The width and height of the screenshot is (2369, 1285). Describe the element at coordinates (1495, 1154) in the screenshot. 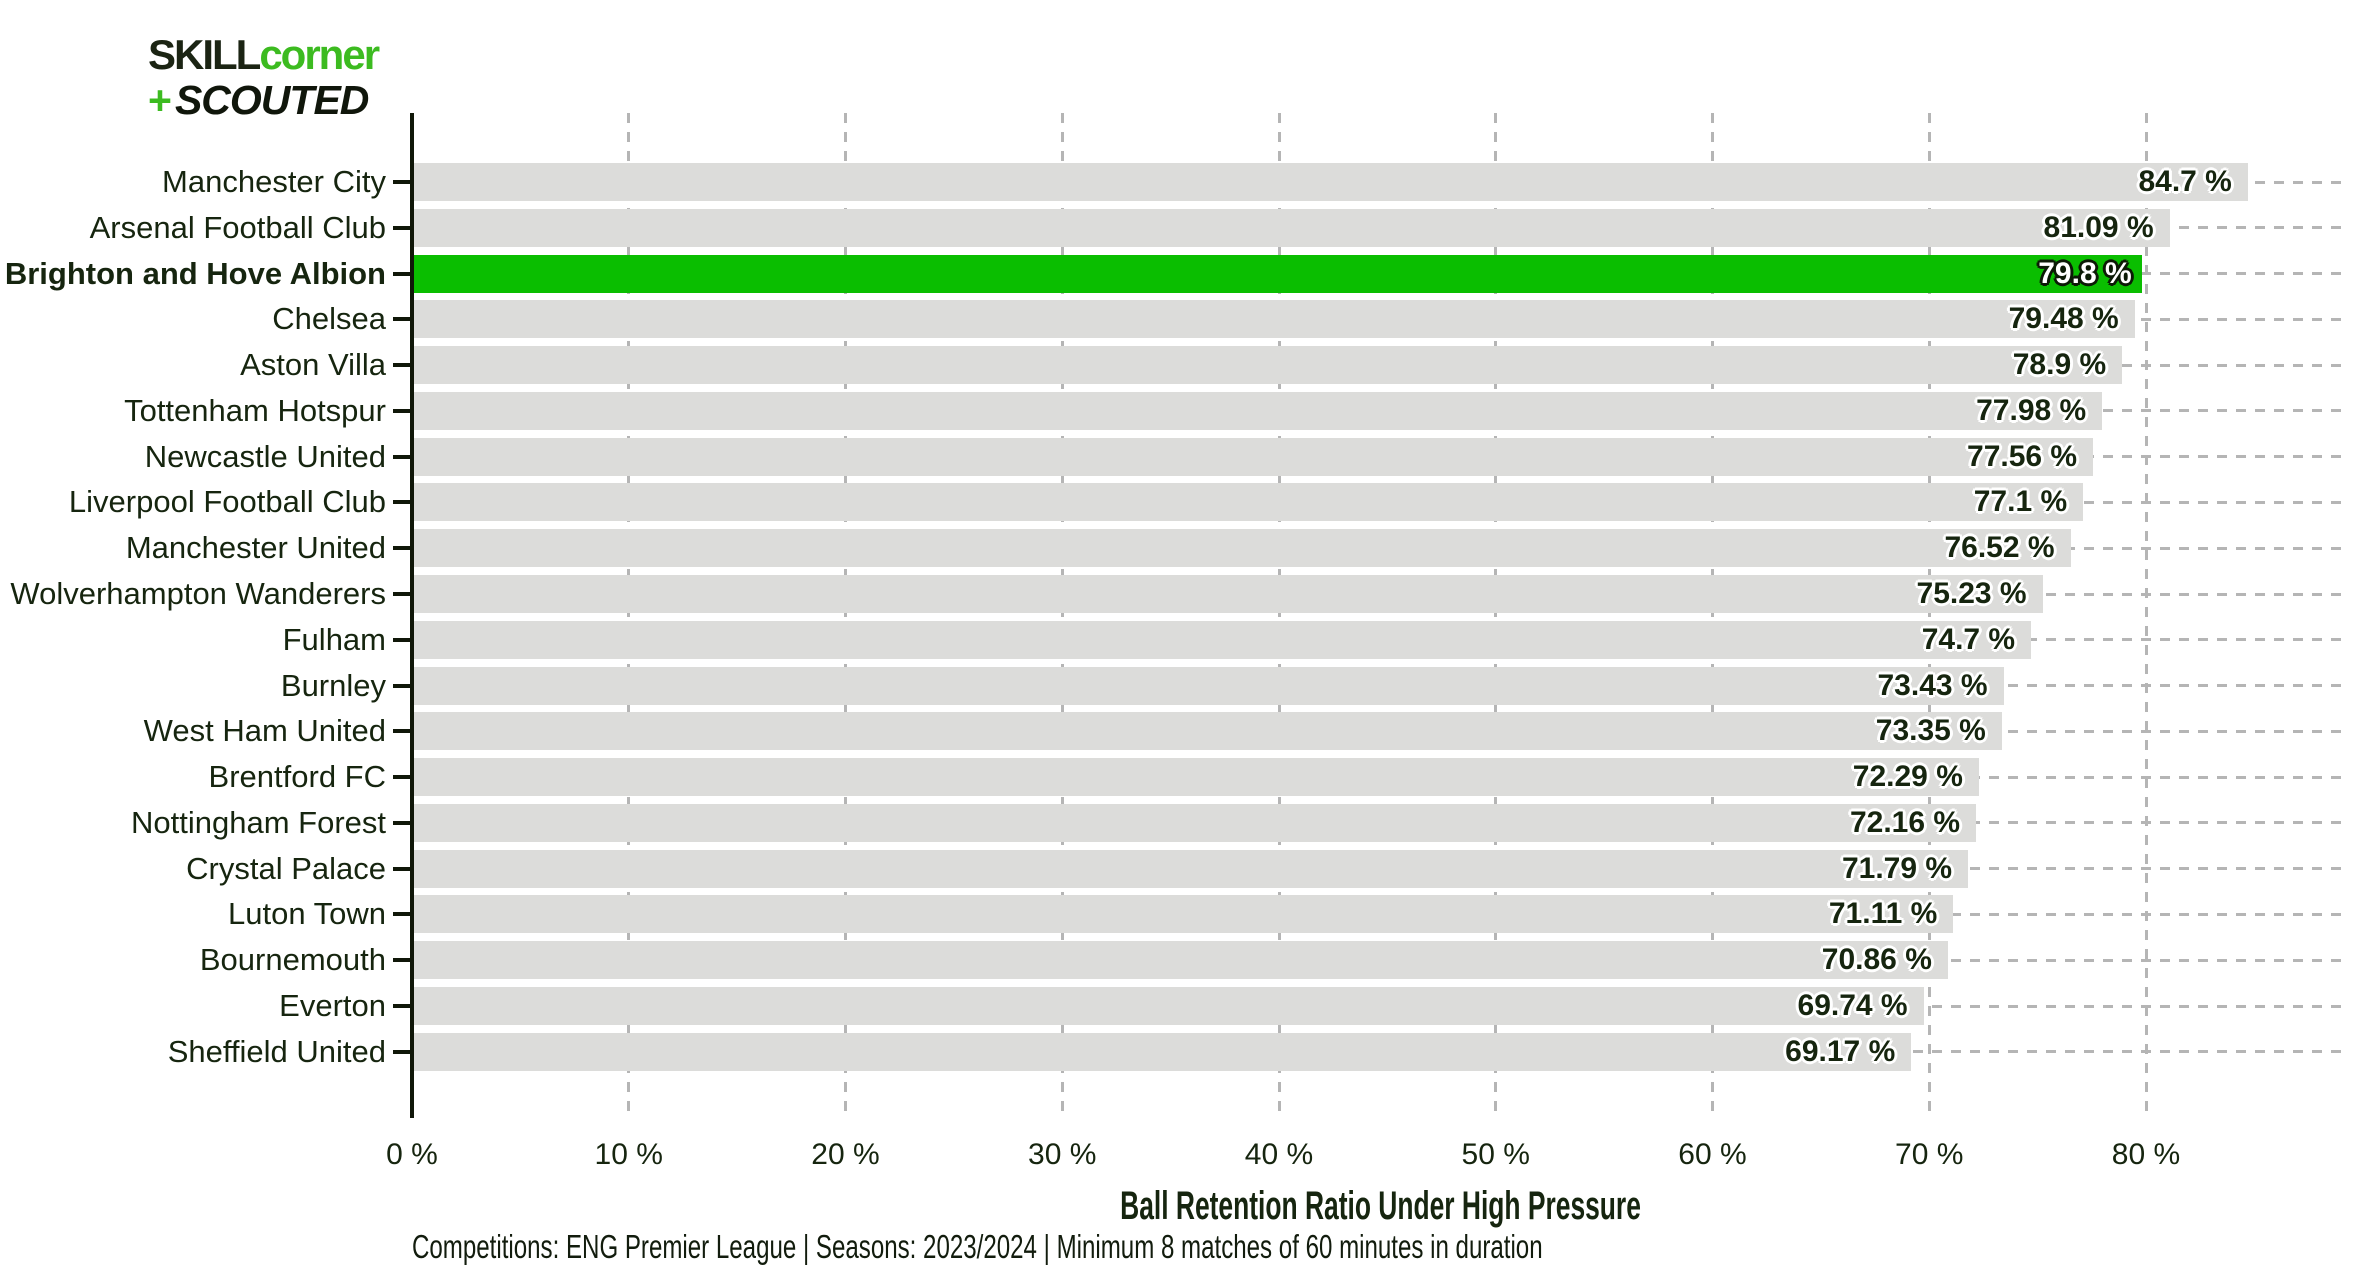

I see `x-tick-label: 50 %` at that location.